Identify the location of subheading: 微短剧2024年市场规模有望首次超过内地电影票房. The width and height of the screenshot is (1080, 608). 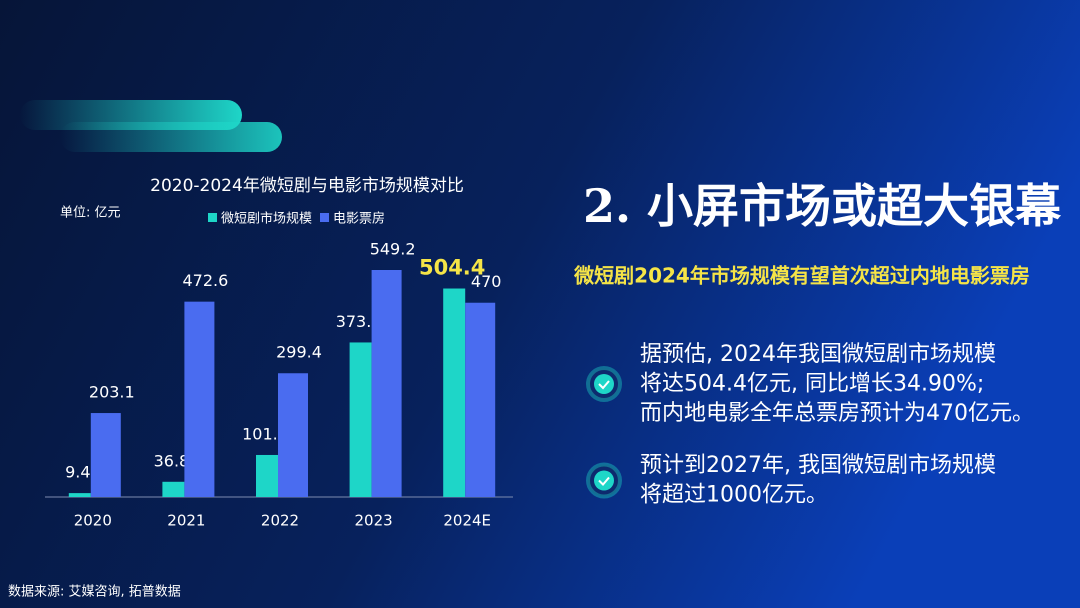
(801, 276).